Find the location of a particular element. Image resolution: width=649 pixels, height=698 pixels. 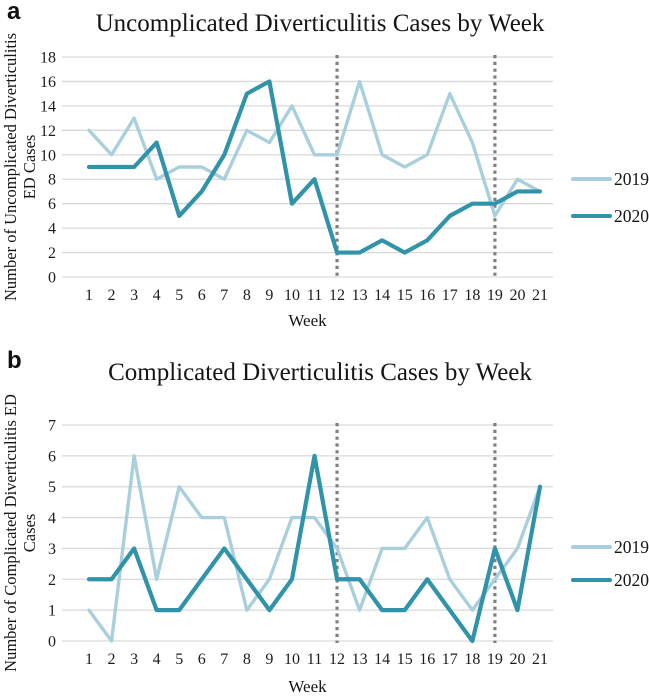

chart-b-legend-item-2019: 2019 is located at coordinates (610, 547).